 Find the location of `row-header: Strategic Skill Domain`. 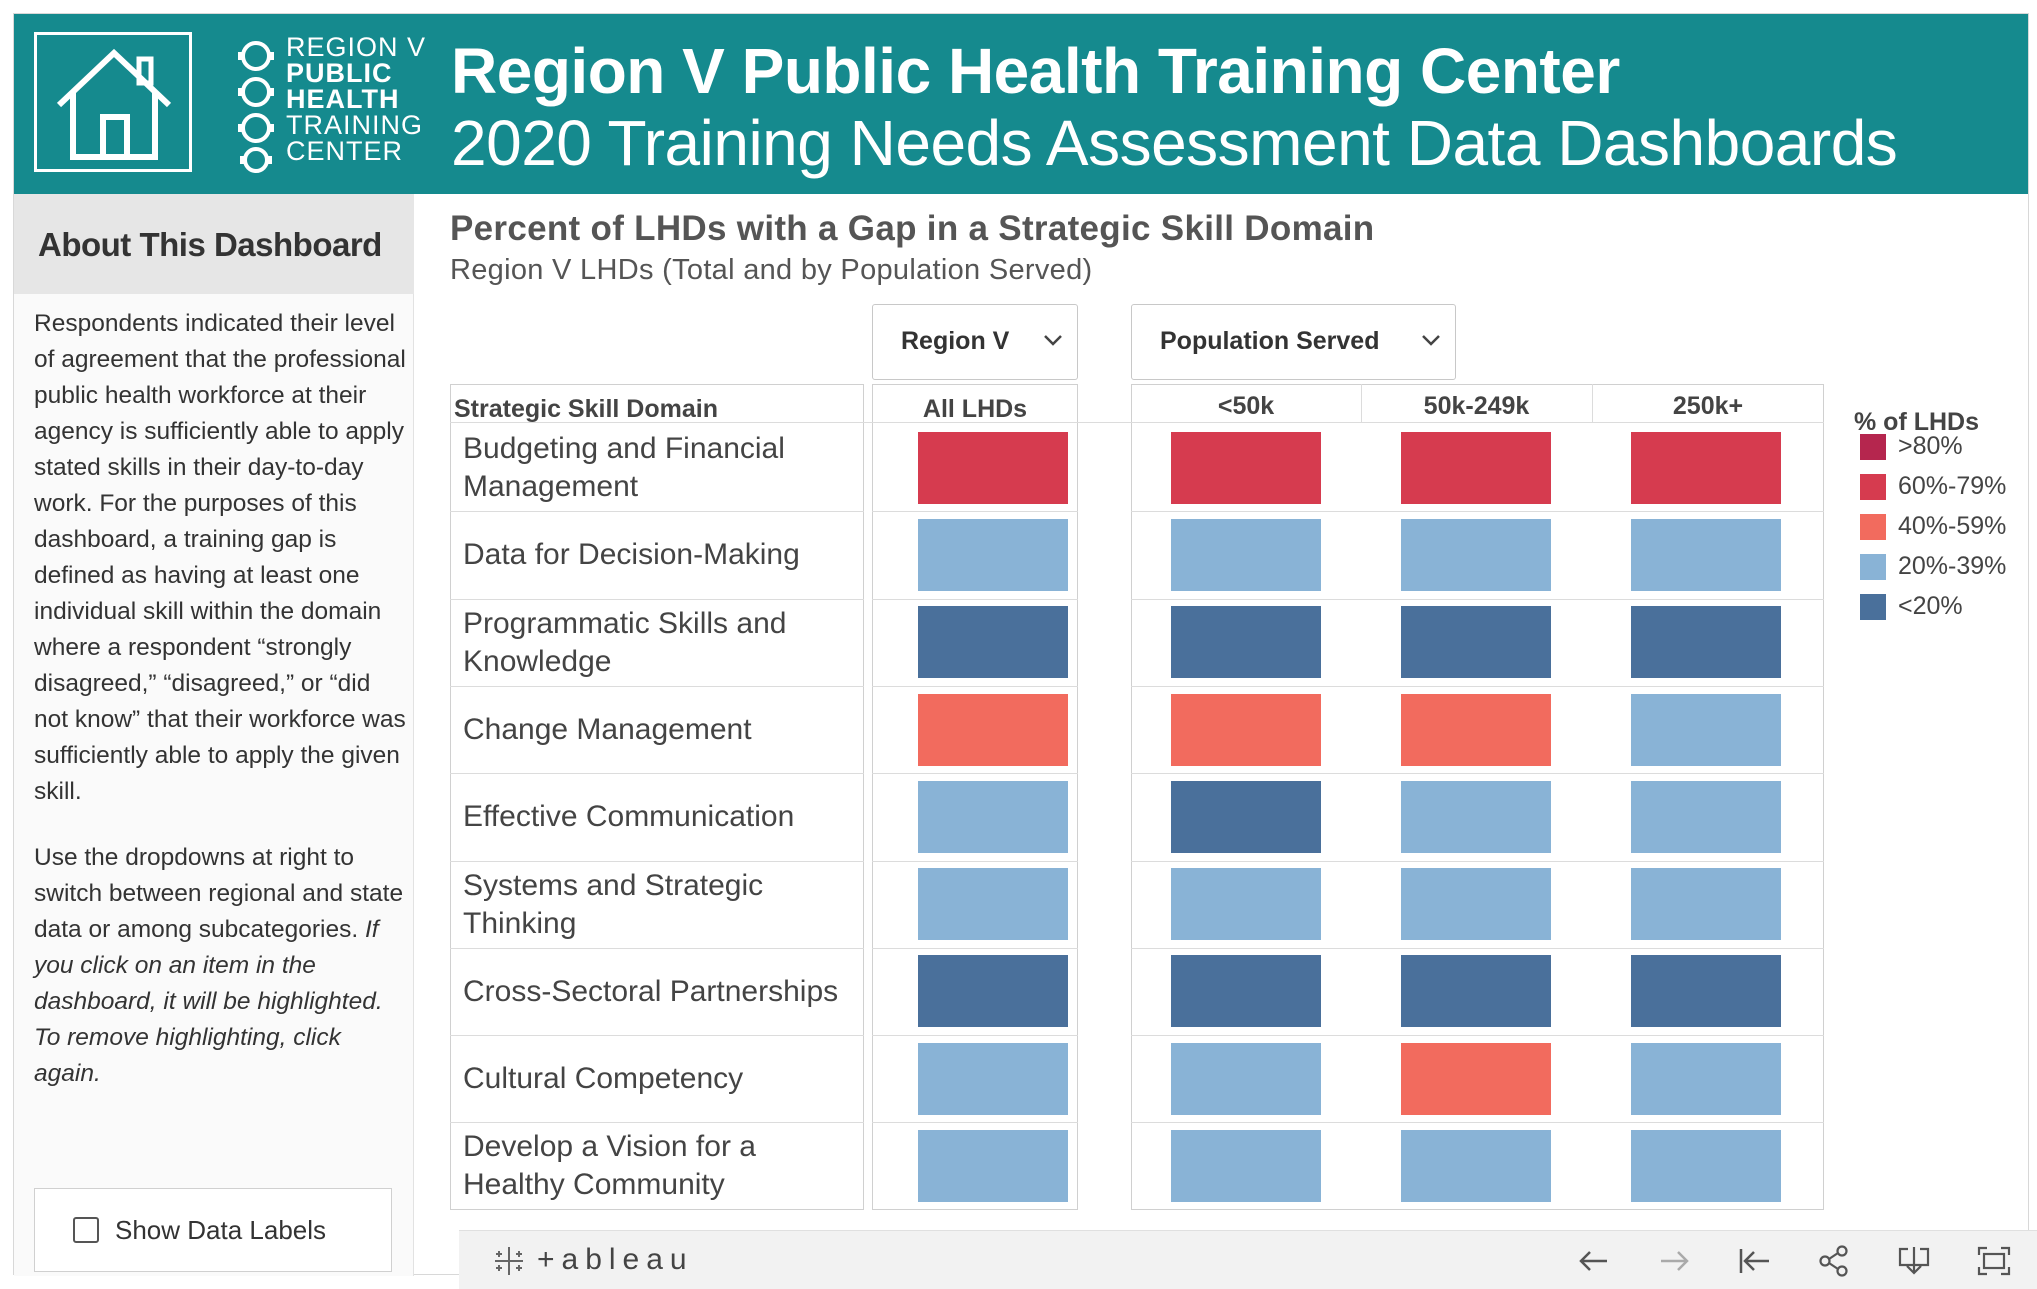

row-header: Strategic Skill Domain is located at coordinates (586, 409).